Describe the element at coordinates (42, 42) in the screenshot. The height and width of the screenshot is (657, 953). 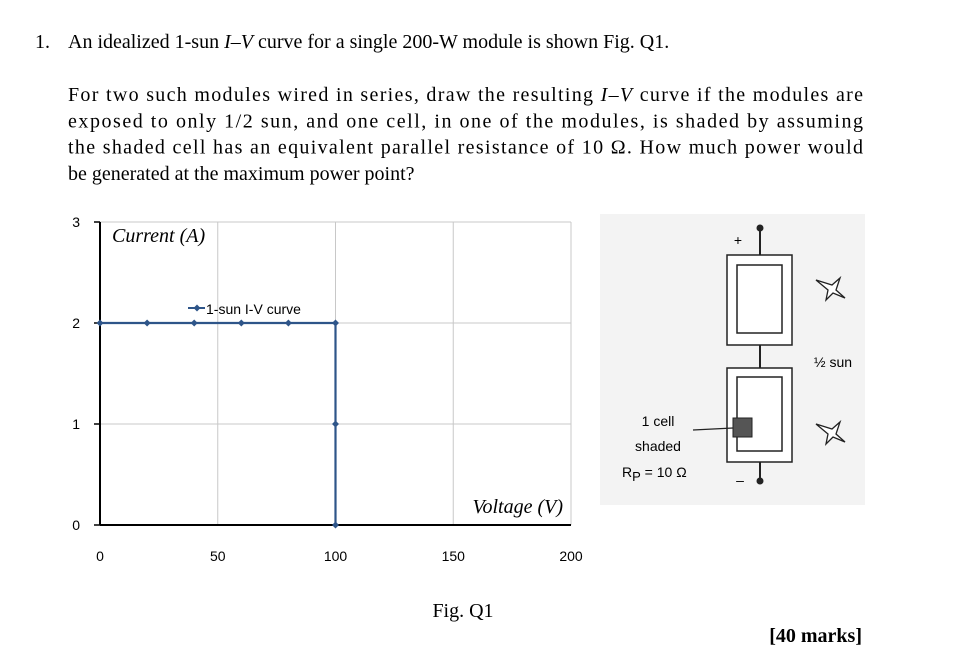
I see `question-number: 1.` at that location.